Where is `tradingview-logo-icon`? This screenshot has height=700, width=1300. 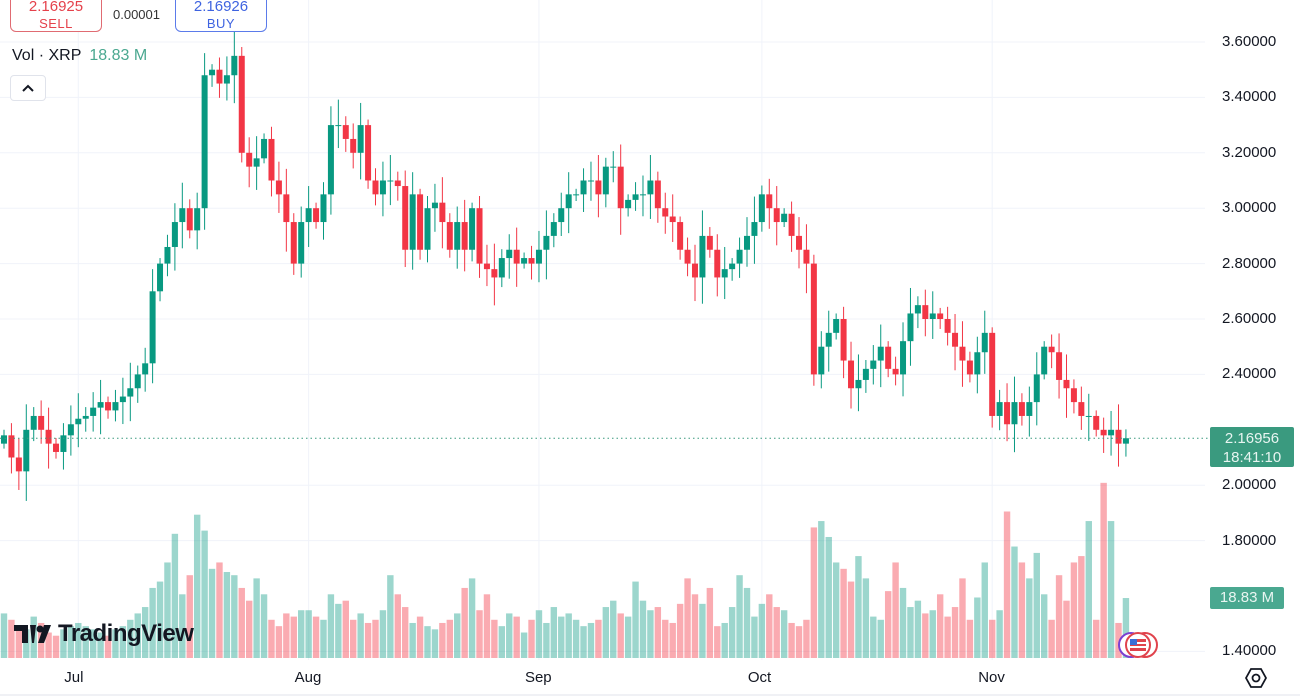 tradingview-logo-icon is located at coordinates (32, 634).